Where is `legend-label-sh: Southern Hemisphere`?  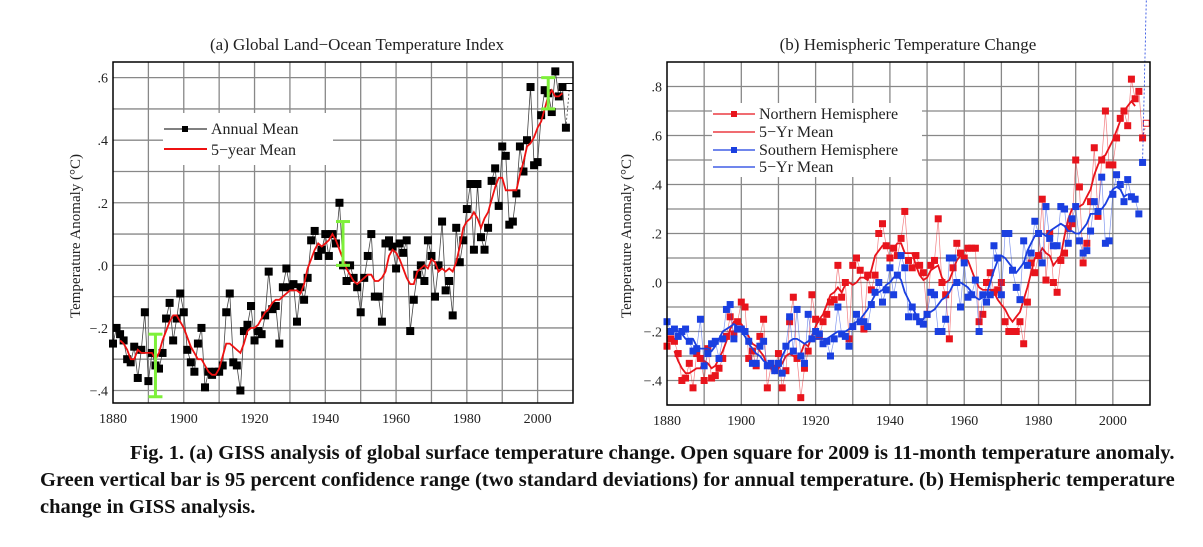
legend-label-sh: Southern Hemisphere is located at coordinates (828, 150).